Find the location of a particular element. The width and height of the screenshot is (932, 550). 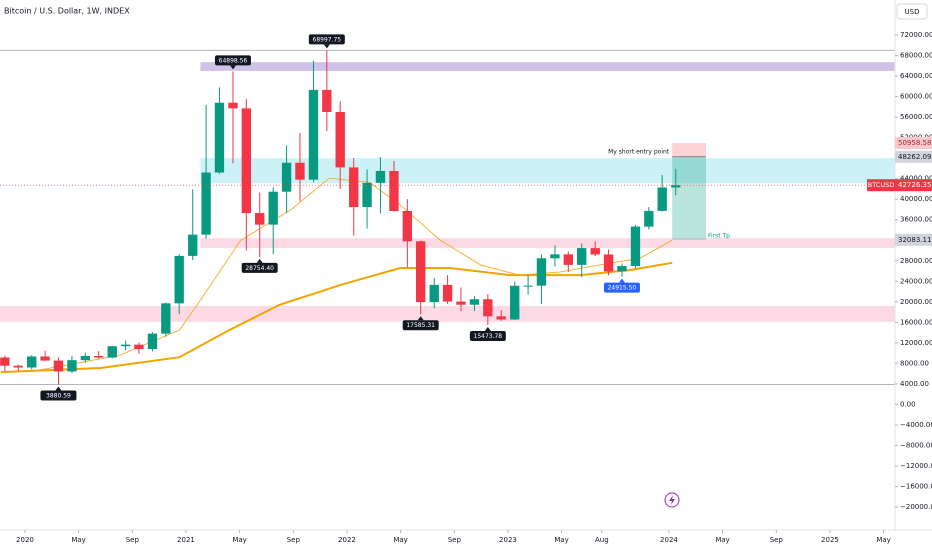

extreme-label: 24915.50 is located at coordinates (622, 288).